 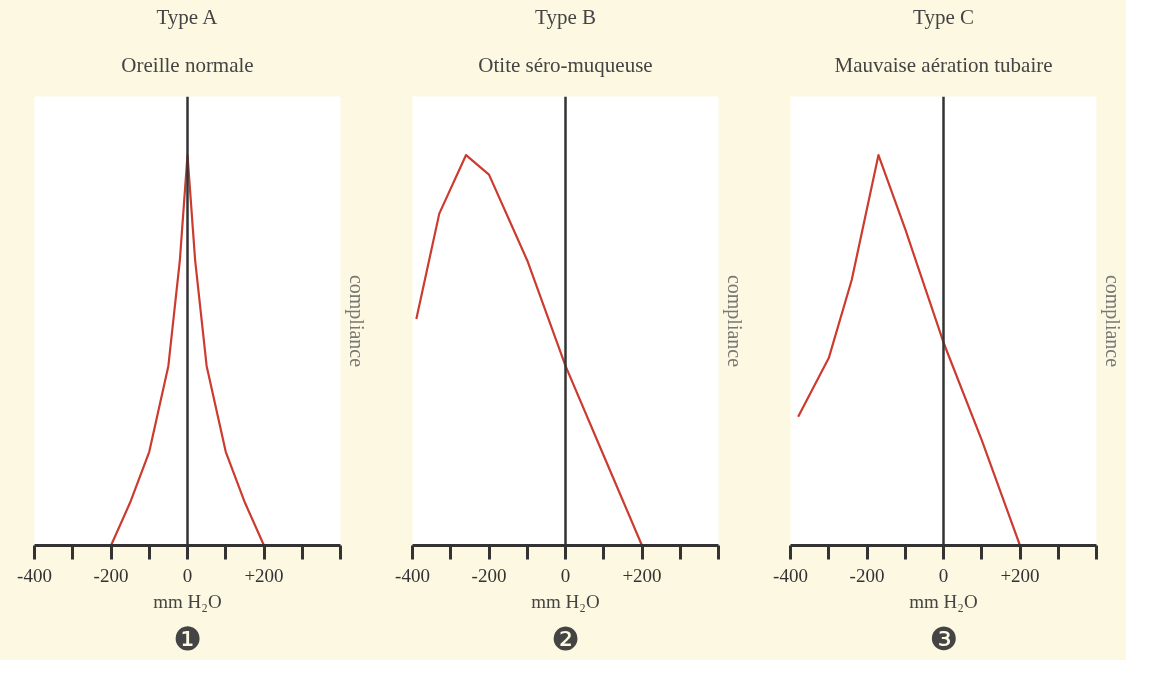 What do you see at coordinates (943, 16) in the screenshot?
I see `chart-title: Type C` at bounding box center [943, 16].